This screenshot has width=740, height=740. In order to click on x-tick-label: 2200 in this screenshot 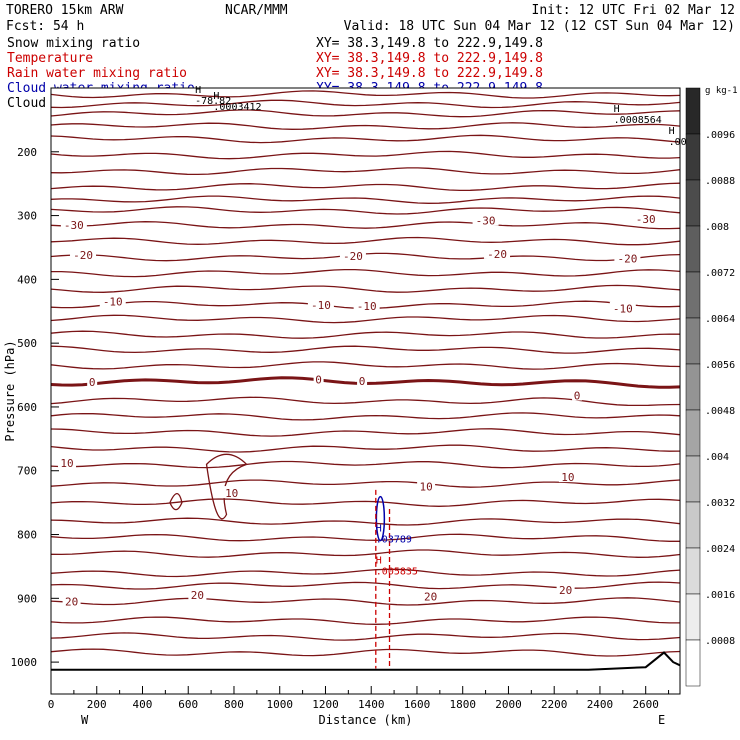, I will do `click(554, 704)`.